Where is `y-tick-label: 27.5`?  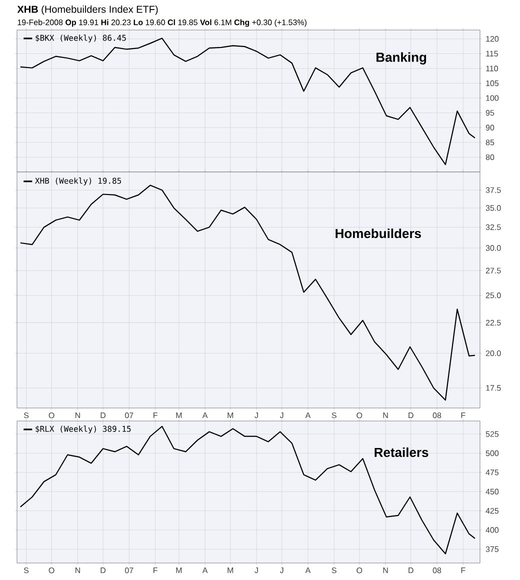 y-tick-label: 27.5 is located at coordinates (493, 271).